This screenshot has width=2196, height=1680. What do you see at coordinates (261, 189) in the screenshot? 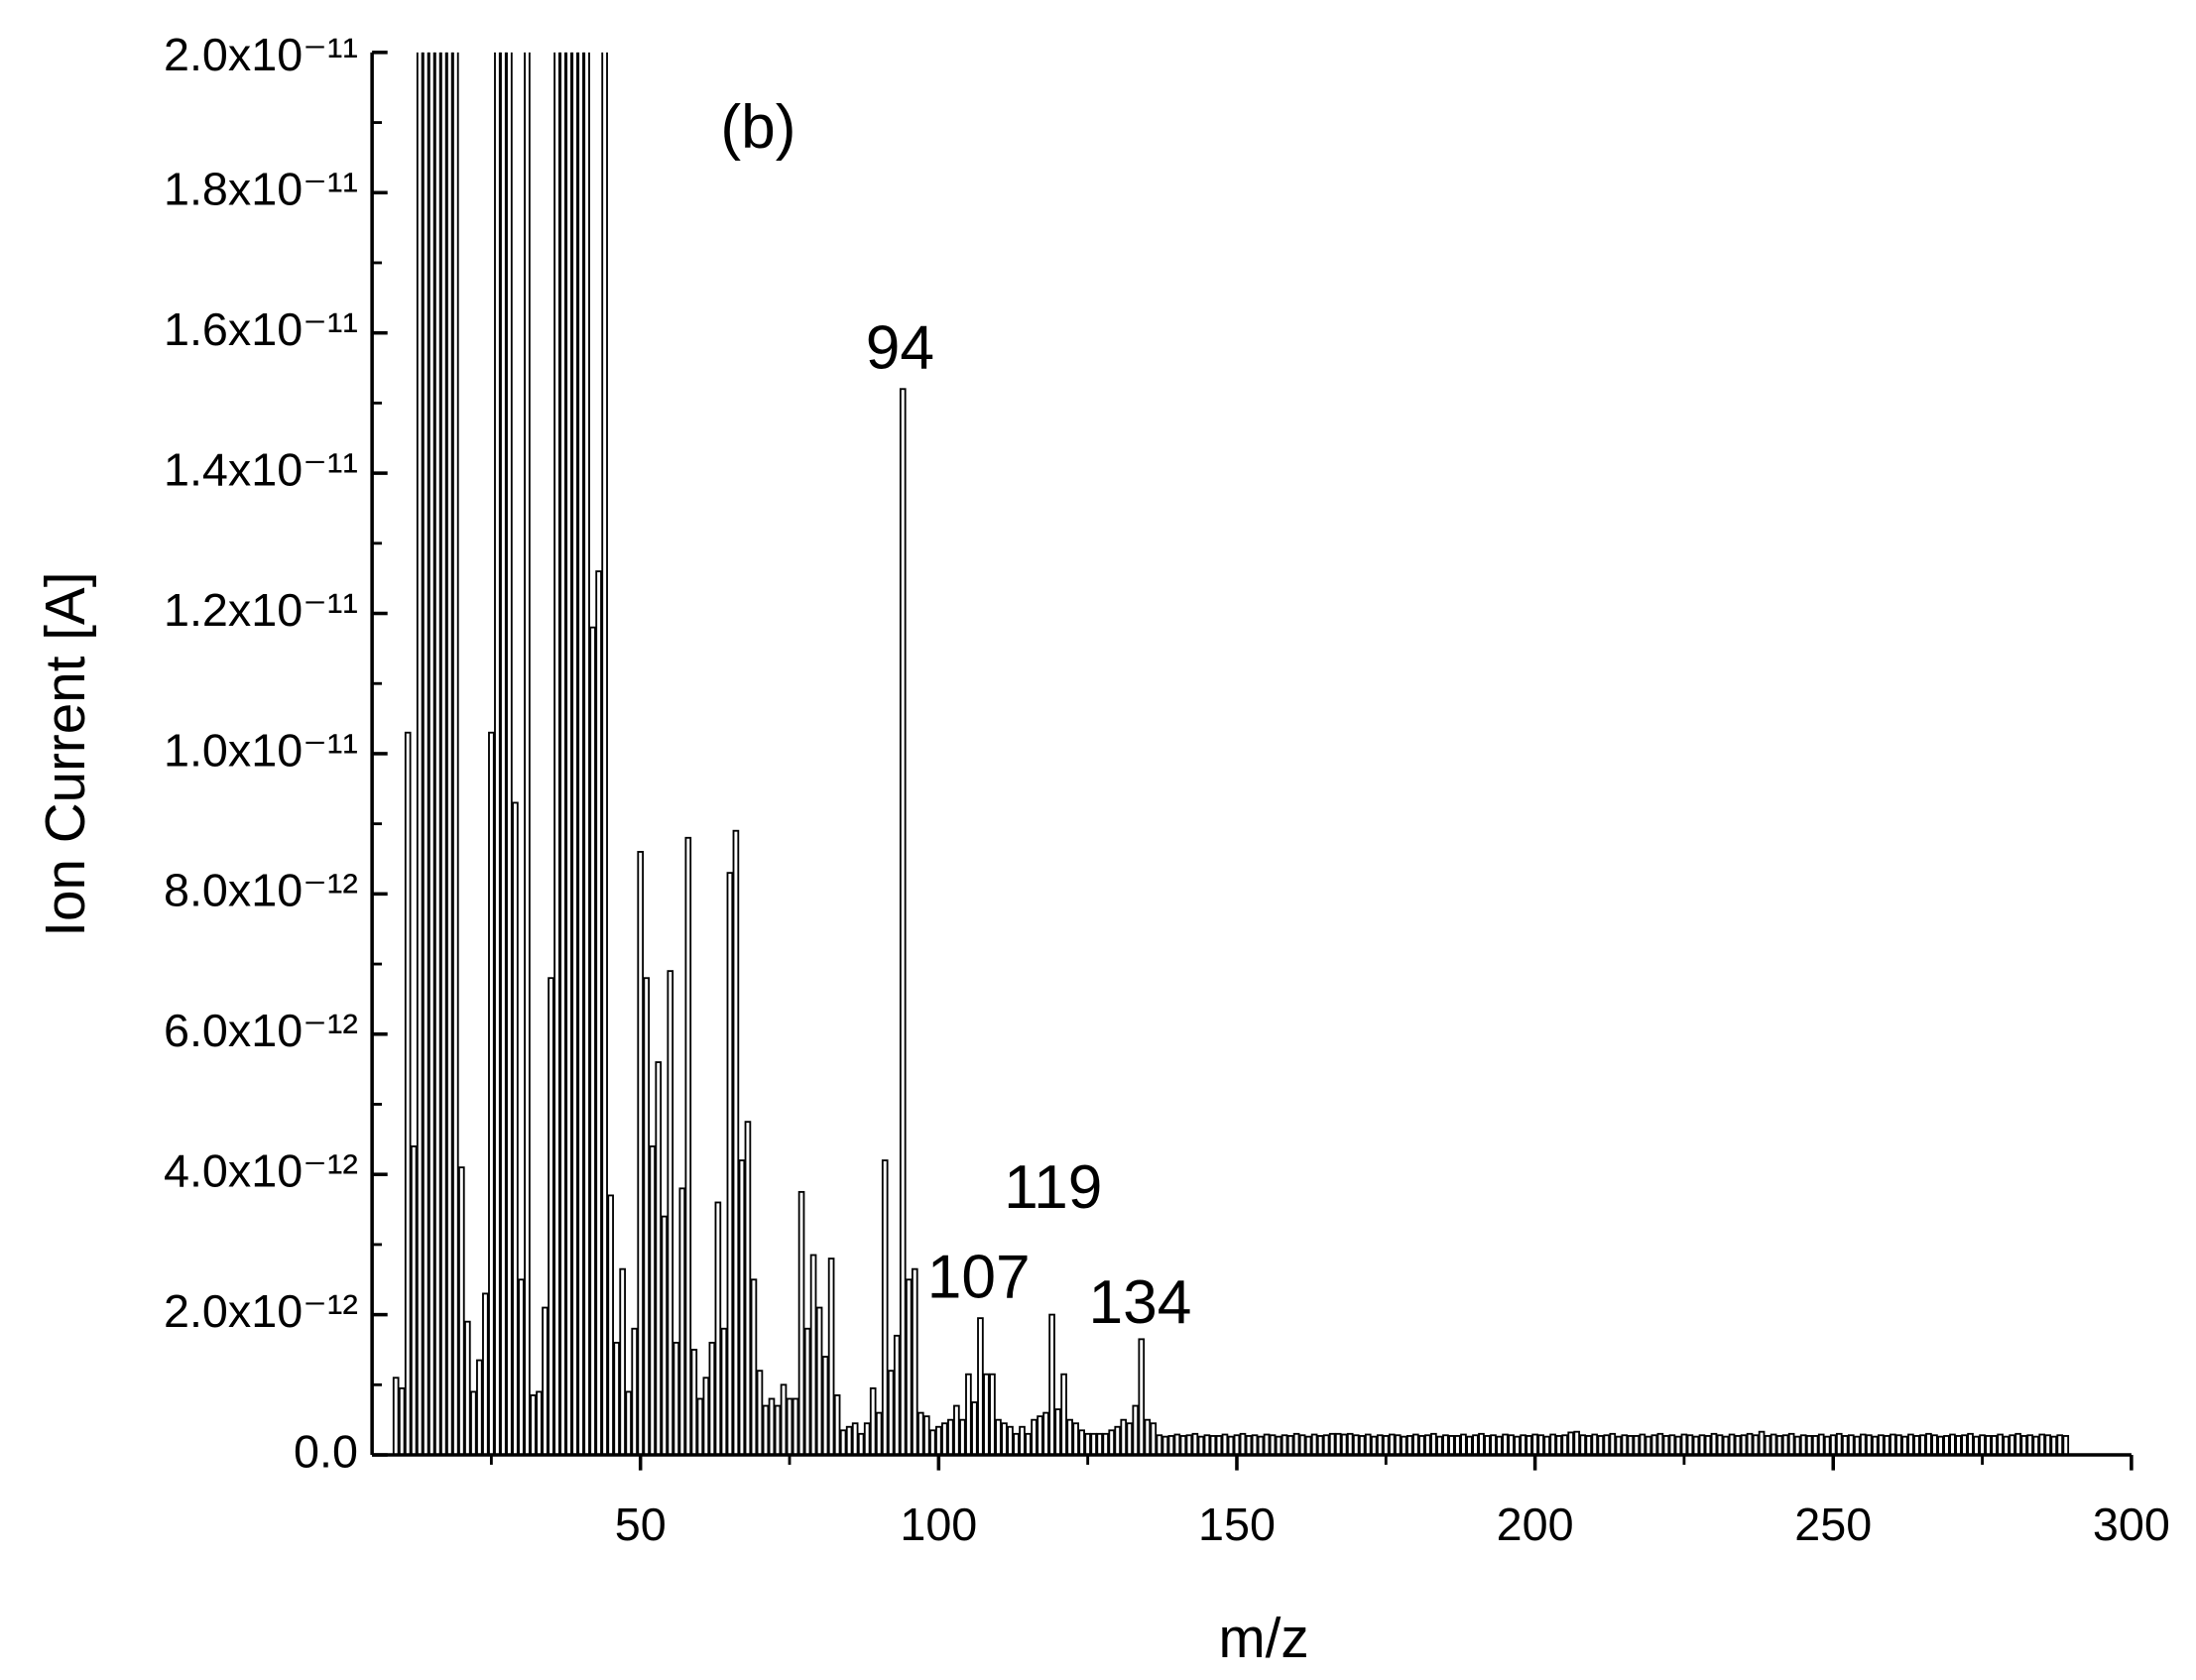
I see `y-tick-label: 1.8x10⁻¹¹` at bounding box center [261, 189].